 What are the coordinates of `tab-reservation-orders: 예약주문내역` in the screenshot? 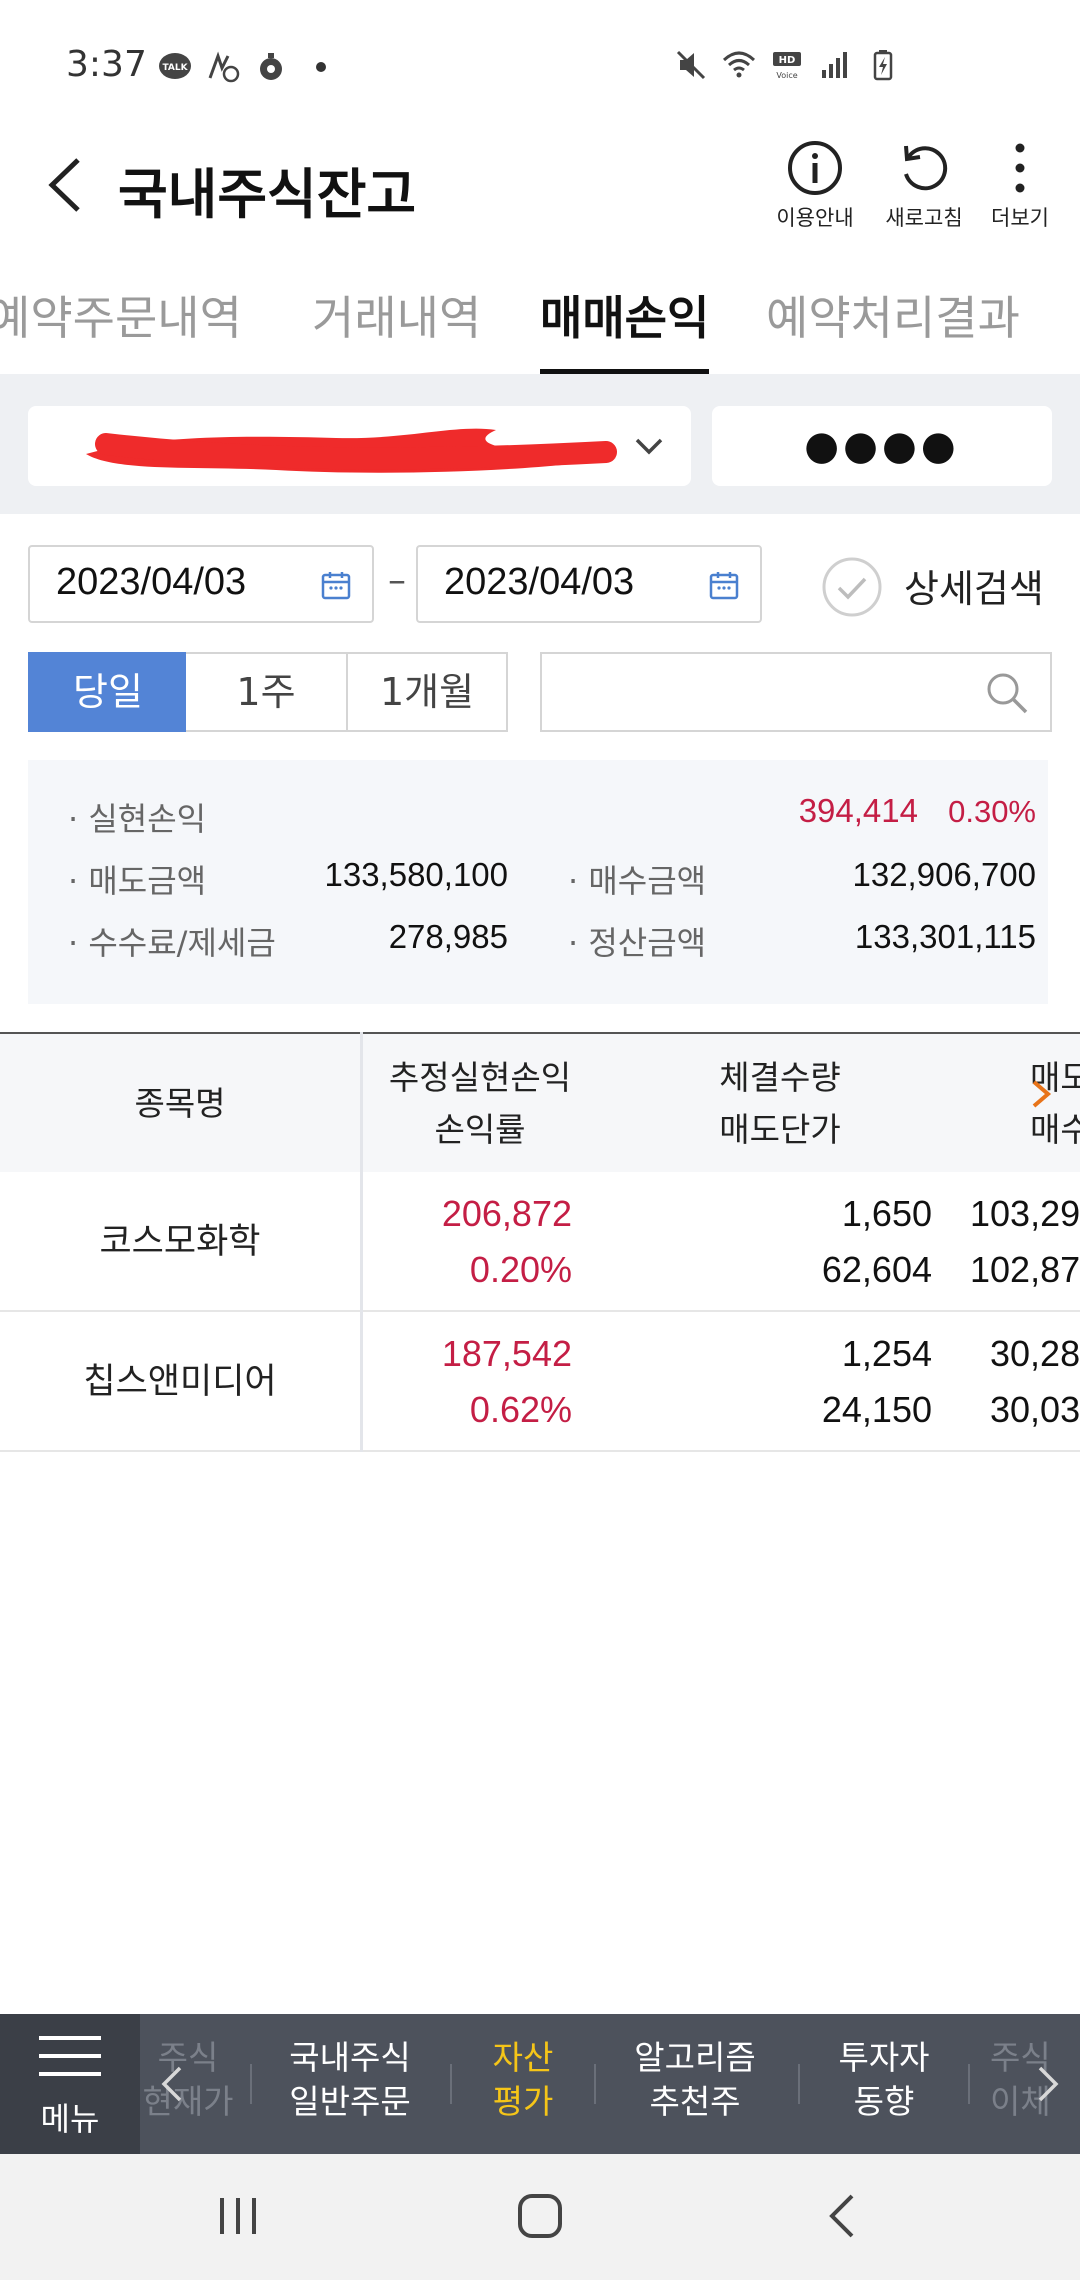 It's located at (121, 318).